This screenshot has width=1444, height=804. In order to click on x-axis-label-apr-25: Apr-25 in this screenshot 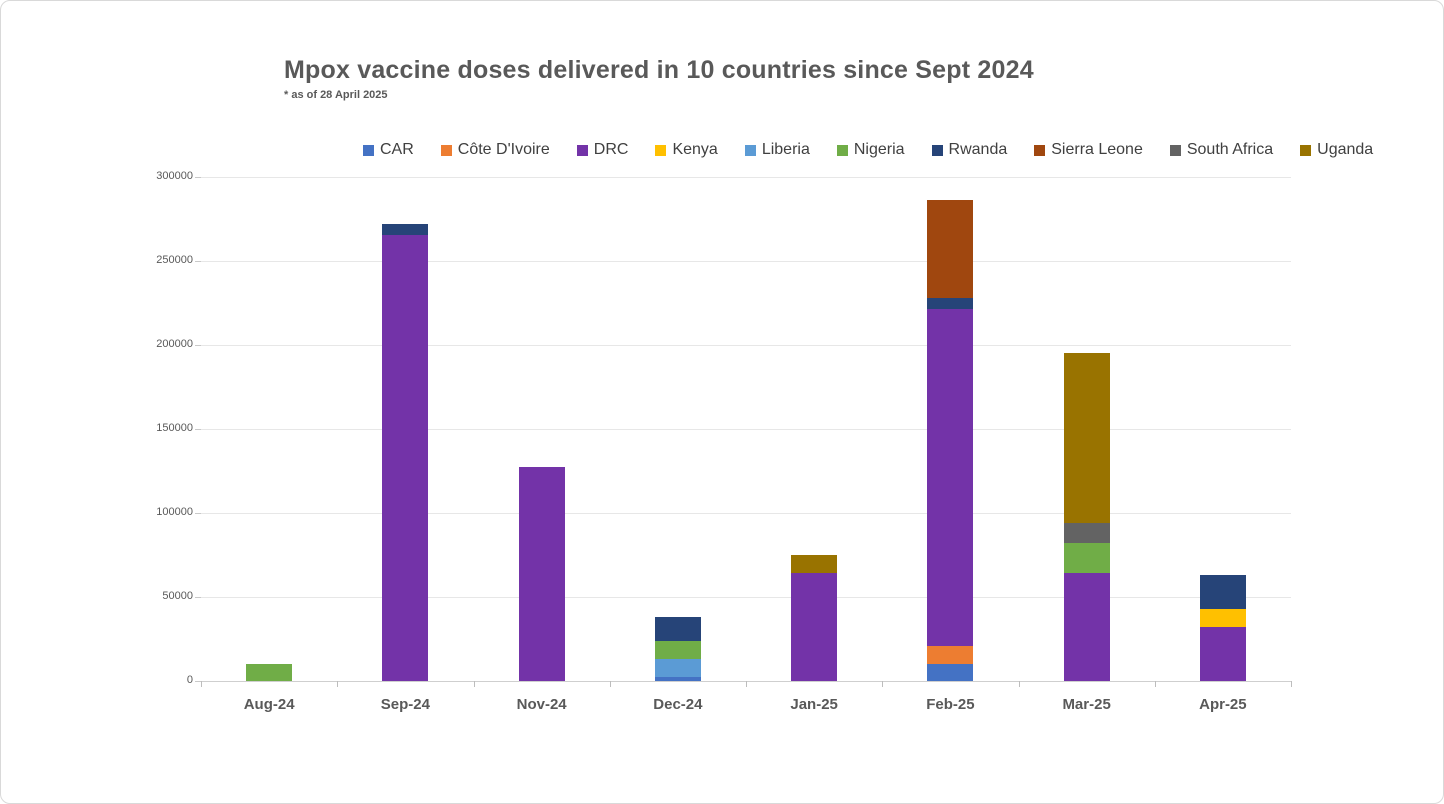, I will do `click(1223, 704)`.